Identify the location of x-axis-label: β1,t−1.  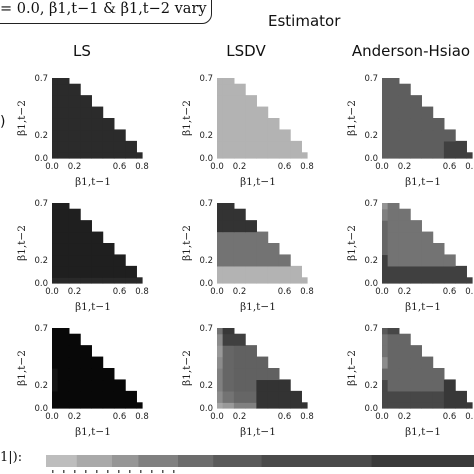
(258, 432).